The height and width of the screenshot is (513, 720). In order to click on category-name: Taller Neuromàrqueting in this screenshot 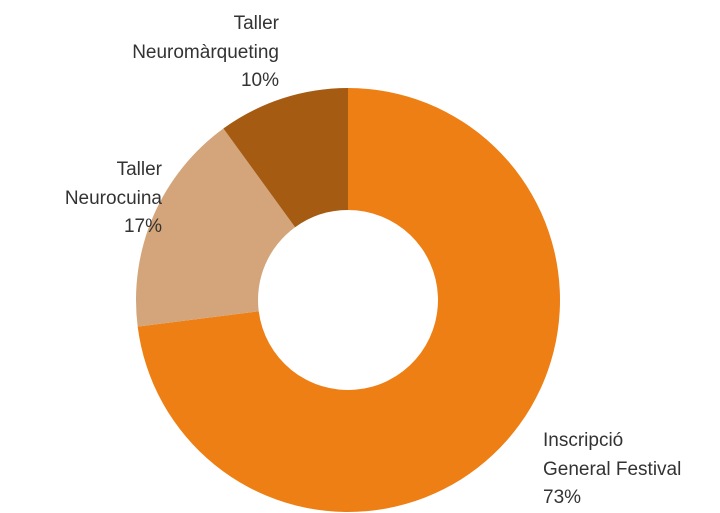, I will do `click(205, 38)`.